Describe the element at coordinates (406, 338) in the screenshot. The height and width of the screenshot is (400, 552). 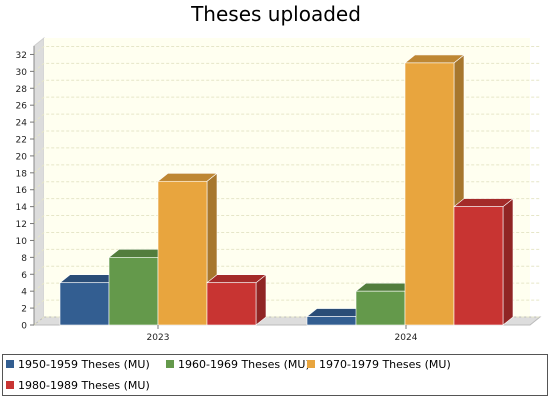
I see `x-tick-label: 2024` at that location.